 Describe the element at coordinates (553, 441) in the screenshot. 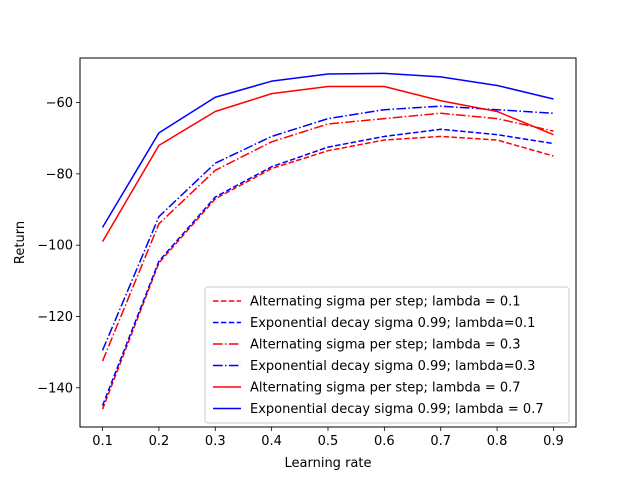

I see `x-tick-label: 0.9` at that location.